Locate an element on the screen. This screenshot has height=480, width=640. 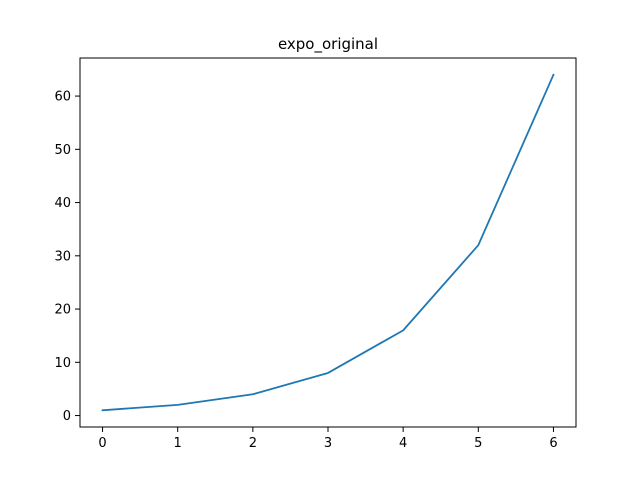
y-tick-label: 20 is located at coordinates (62, 310).